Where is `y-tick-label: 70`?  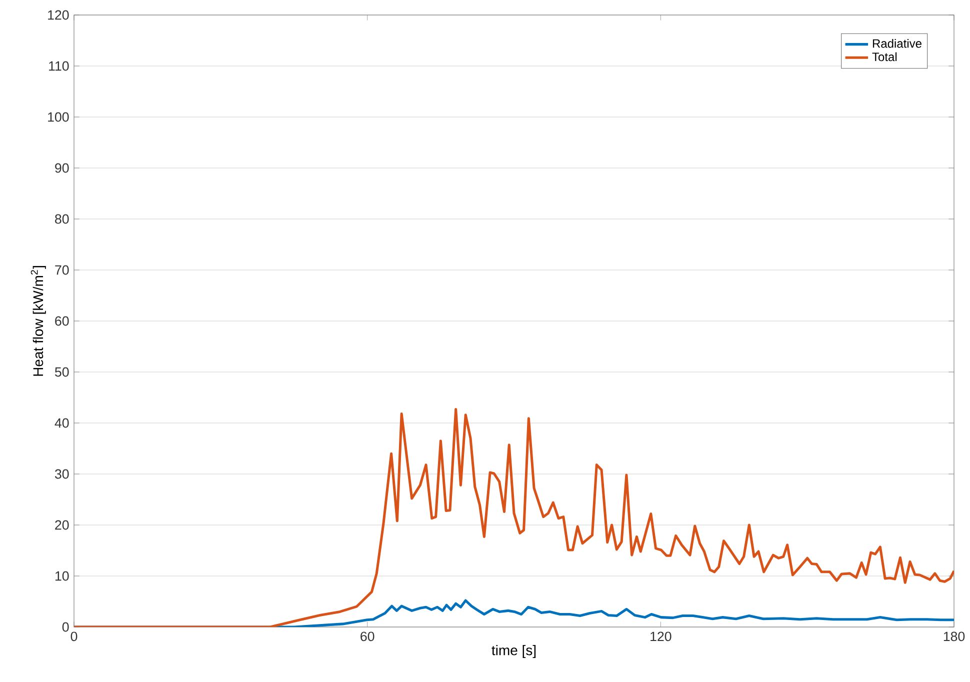 y-tick-label: 70 is located at coordinates (62, 270).